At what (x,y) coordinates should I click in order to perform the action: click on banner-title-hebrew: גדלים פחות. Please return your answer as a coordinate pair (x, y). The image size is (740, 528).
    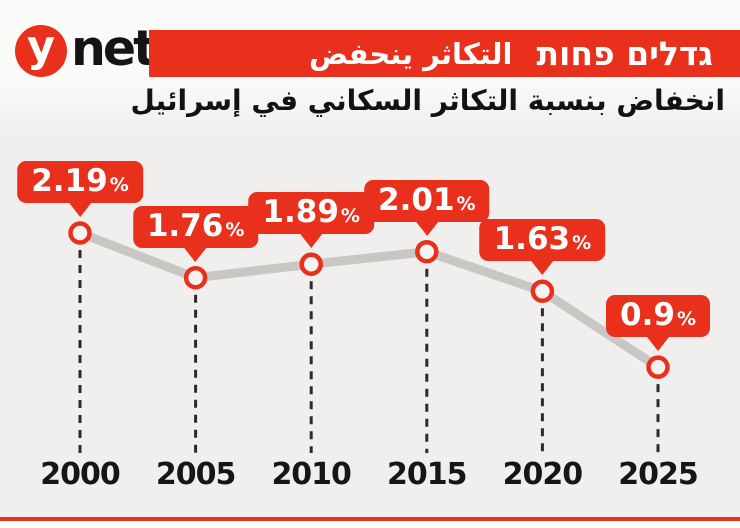
    Looking at the image, I should click on (624, 53).